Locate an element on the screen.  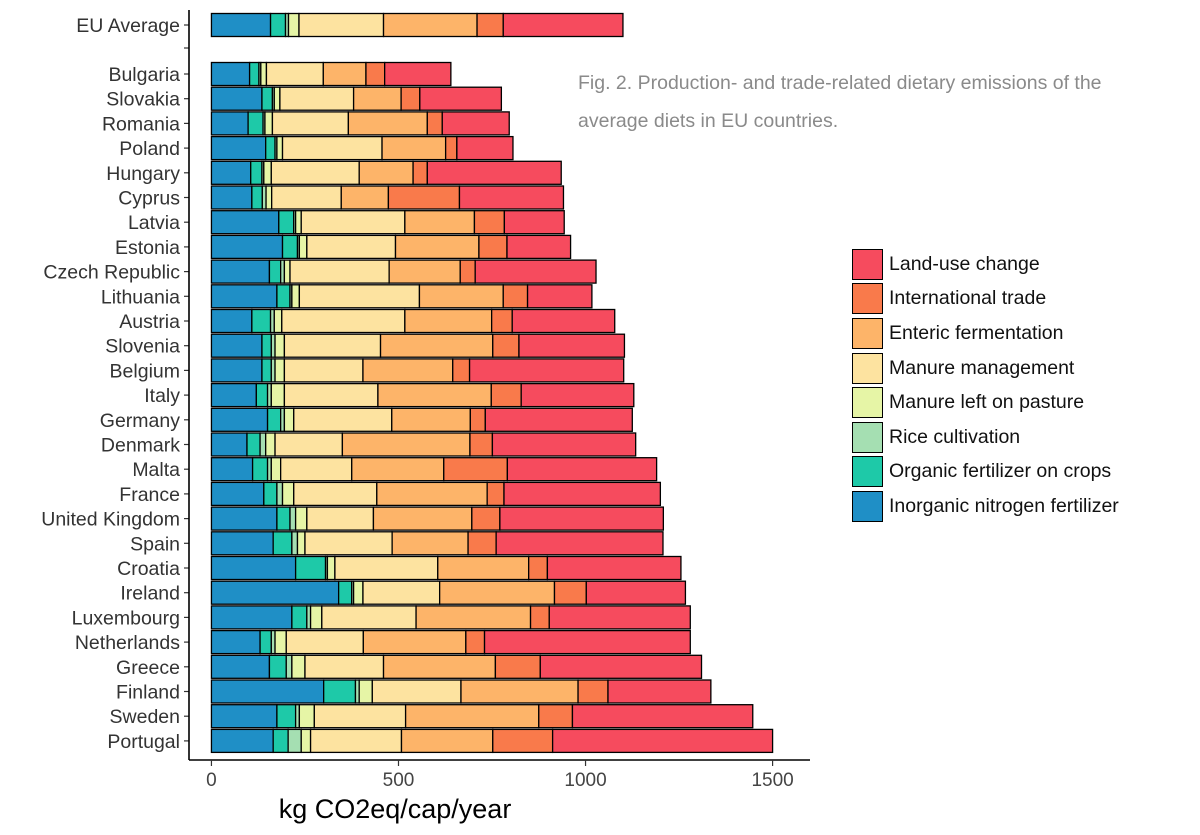
bar-segment-luxembourg-manure-left-on-pasture is located at coordinates (316, 617).